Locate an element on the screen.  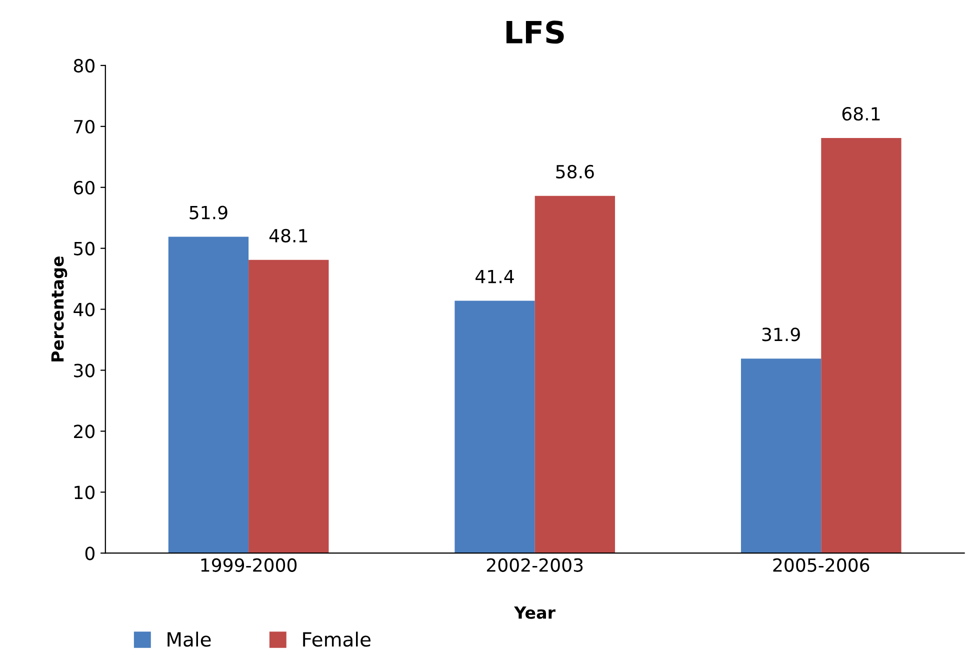
x-tick-label: 2005-2006 is located at coordinates (821, 565).